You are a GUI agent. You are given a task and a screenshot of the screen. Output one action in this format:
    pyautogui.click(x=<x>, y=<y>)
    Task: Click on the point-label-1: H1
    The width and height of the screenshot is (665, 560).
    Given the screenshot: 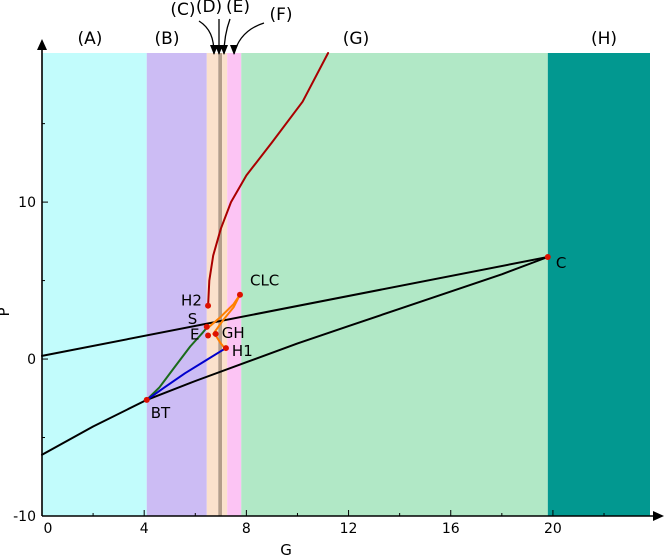 What is the action you would take?
    pyautogui.click(x=242, y=351)
    